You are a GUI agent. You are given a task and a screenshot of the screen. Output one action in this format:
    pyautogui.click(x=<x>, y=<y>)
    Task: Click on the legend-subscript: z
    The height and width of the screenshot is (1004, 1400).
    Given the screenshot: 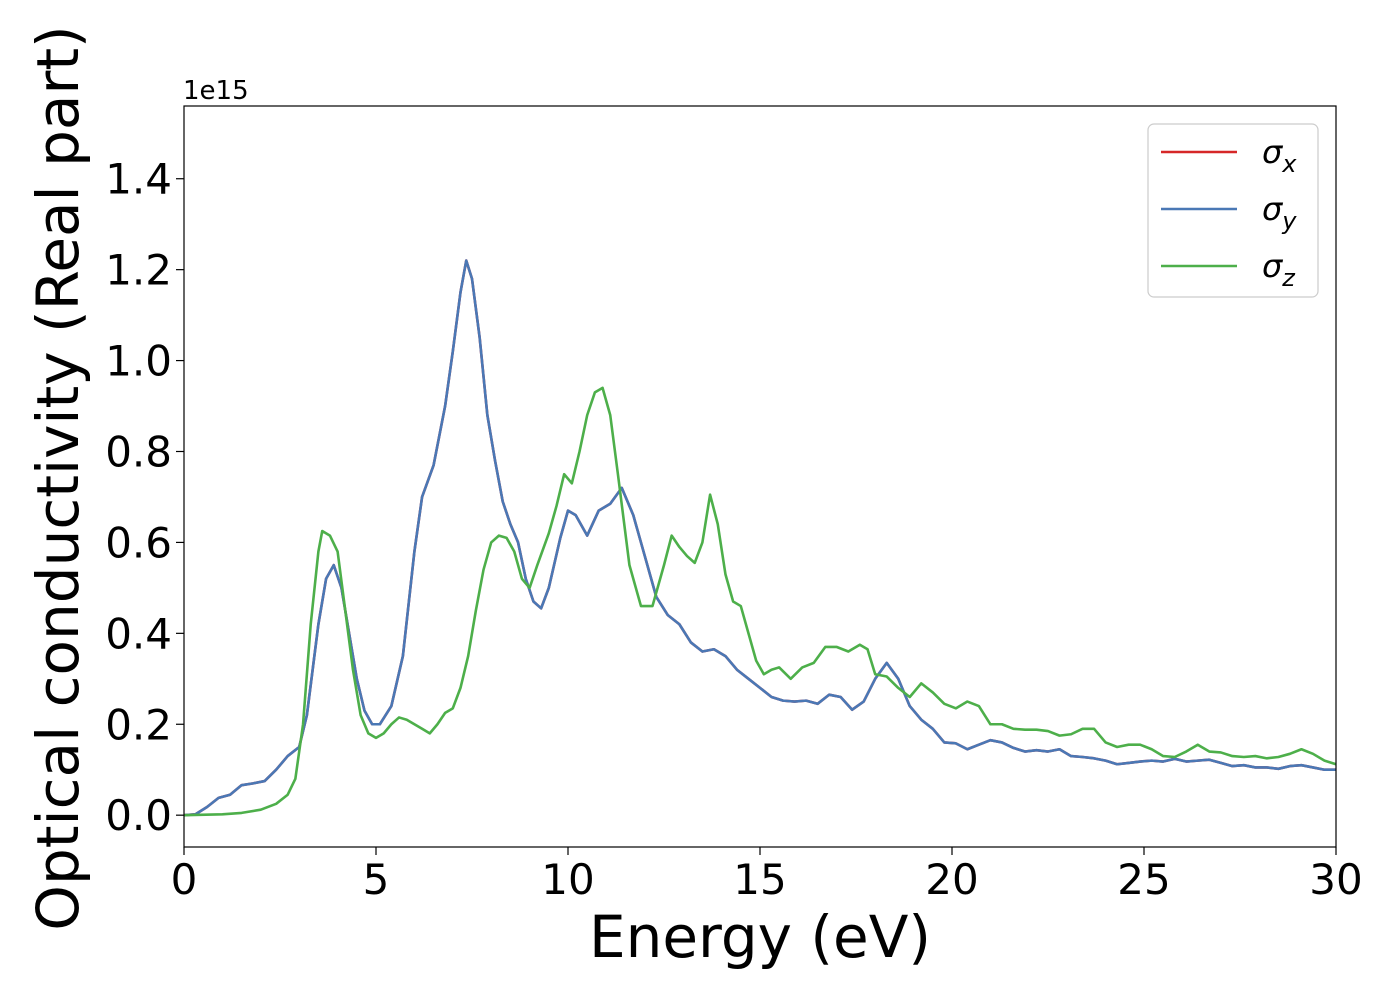 What is the action you would take?
    pyautogui.click(x=1288, y=278)
    